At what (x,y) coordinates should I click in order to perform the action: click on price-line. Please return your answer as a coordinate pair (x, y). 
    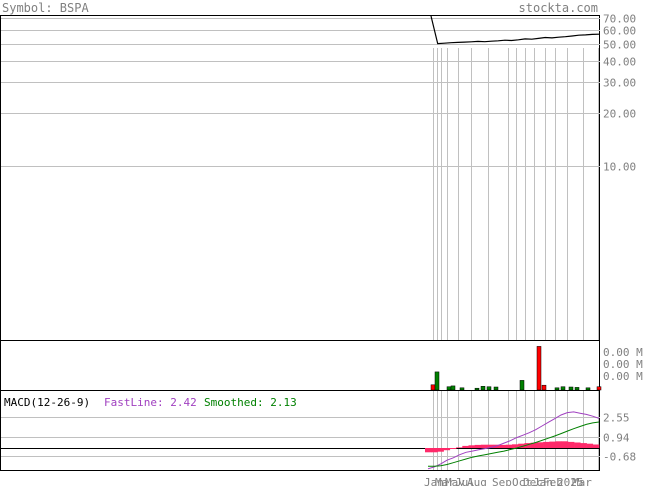
    Looking at the image, I should click on (515, 30).